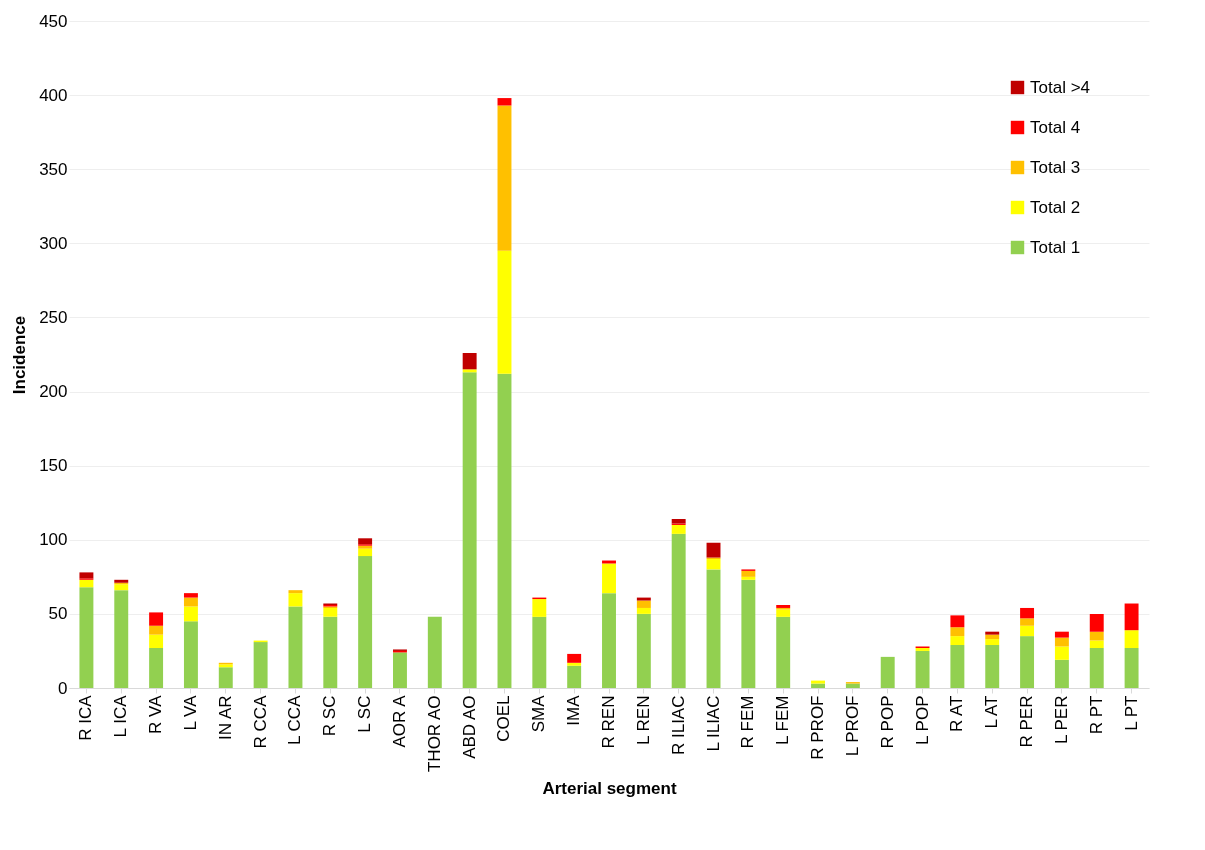  What do you see at coordinates (53, 95) in the screenshot?
I see `y-tick-label: 400` at bounding box center [53, 95].